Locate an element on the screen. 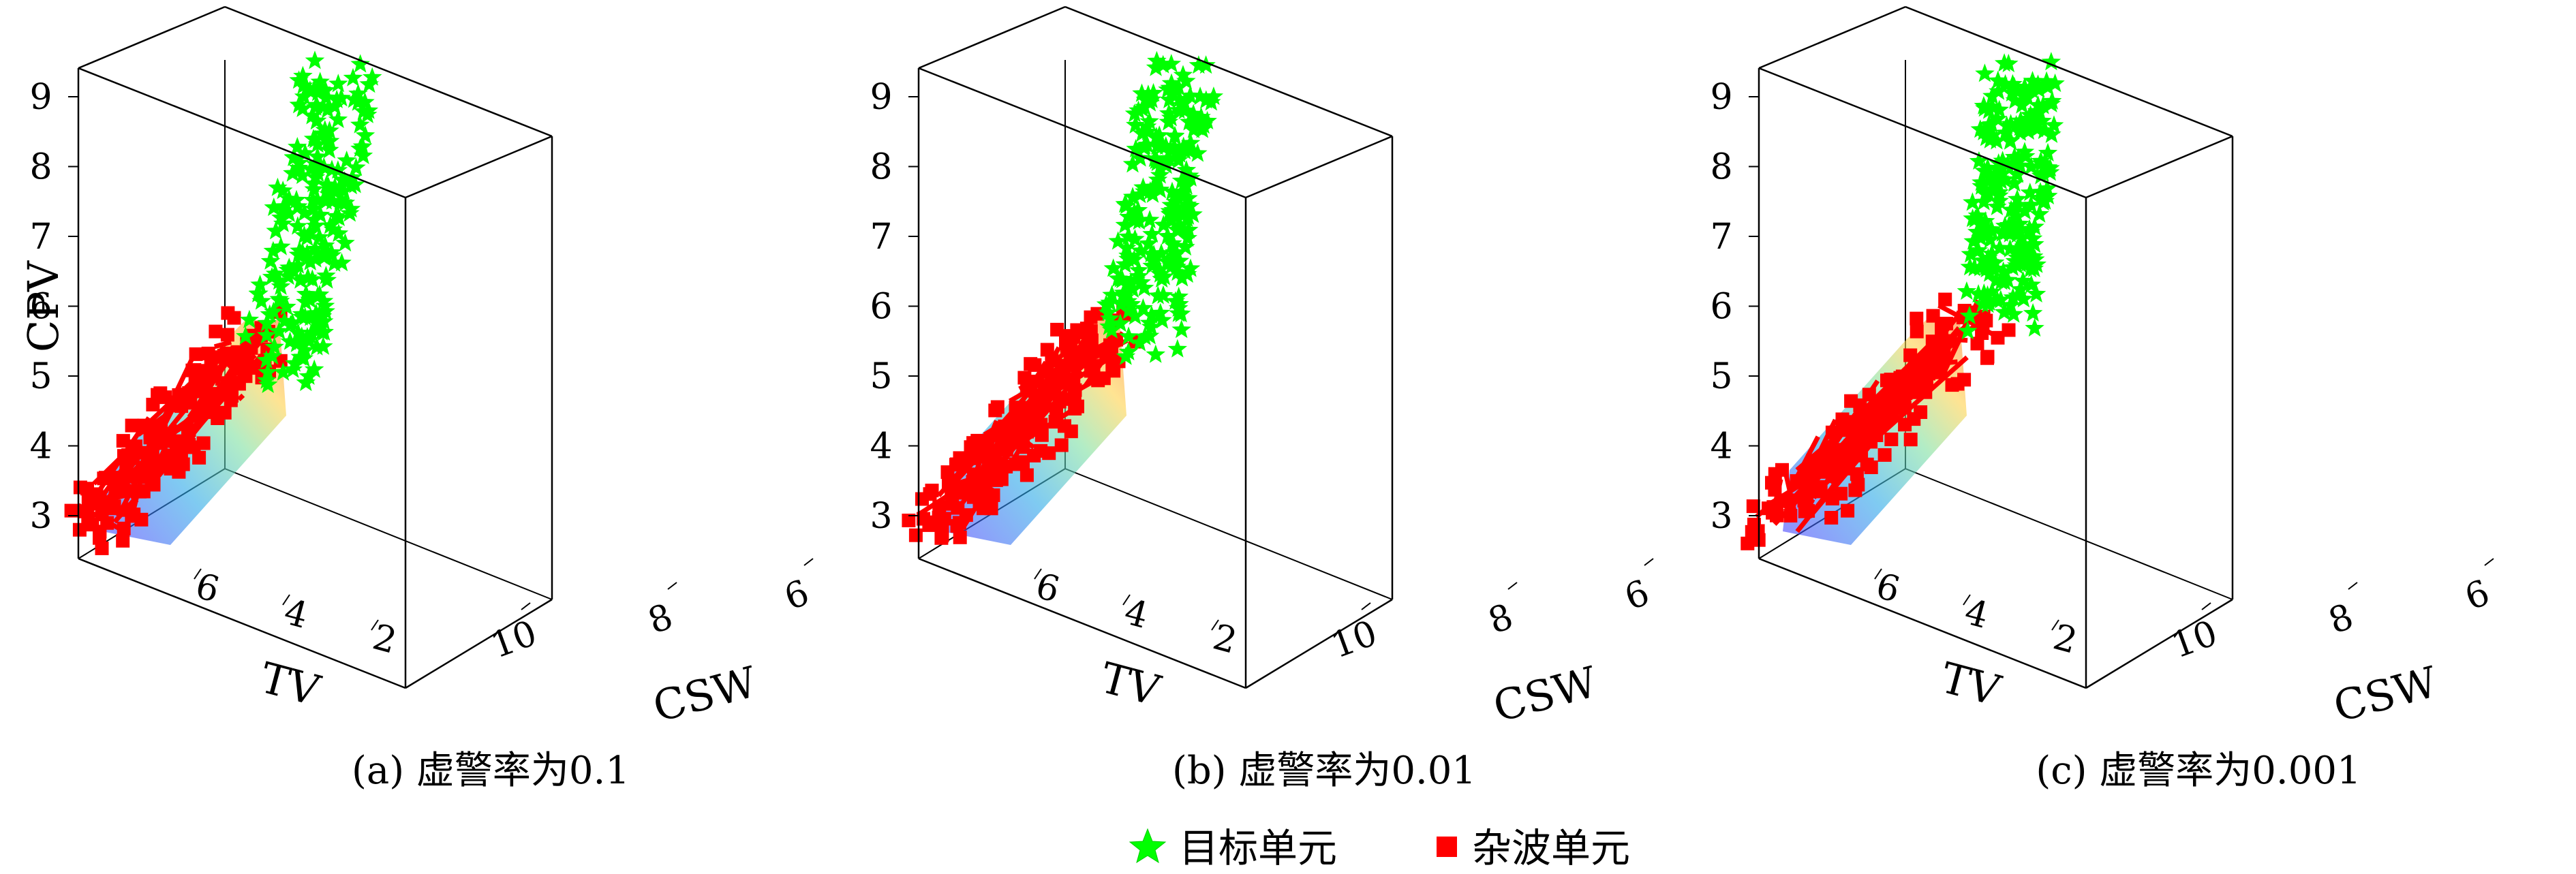  x-tick-label: 6 is located at coordinates (207, 588).